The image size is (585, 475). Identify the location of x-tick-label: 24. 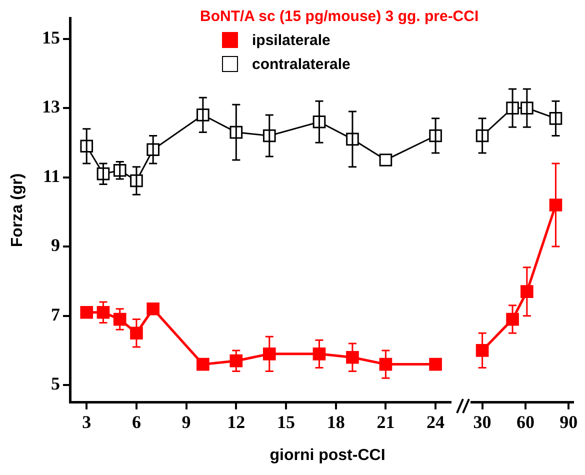
(435, 422).